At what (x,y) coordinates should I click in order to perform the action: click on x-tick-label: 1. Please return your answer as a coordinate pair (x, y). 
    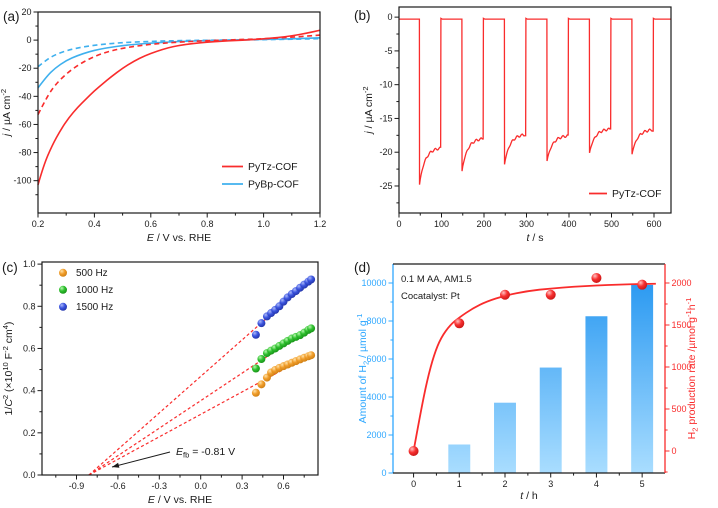
    Looking at the image, I should click on (459, 484).